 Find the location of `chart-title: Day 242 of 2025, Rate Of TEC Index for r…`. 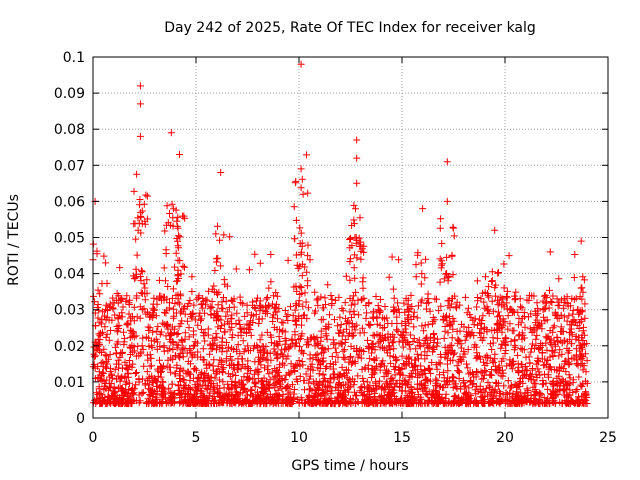

chart-title: Day 242 of 2025, Rate Of TEC Index for r… is located at coordinates (350, 28).